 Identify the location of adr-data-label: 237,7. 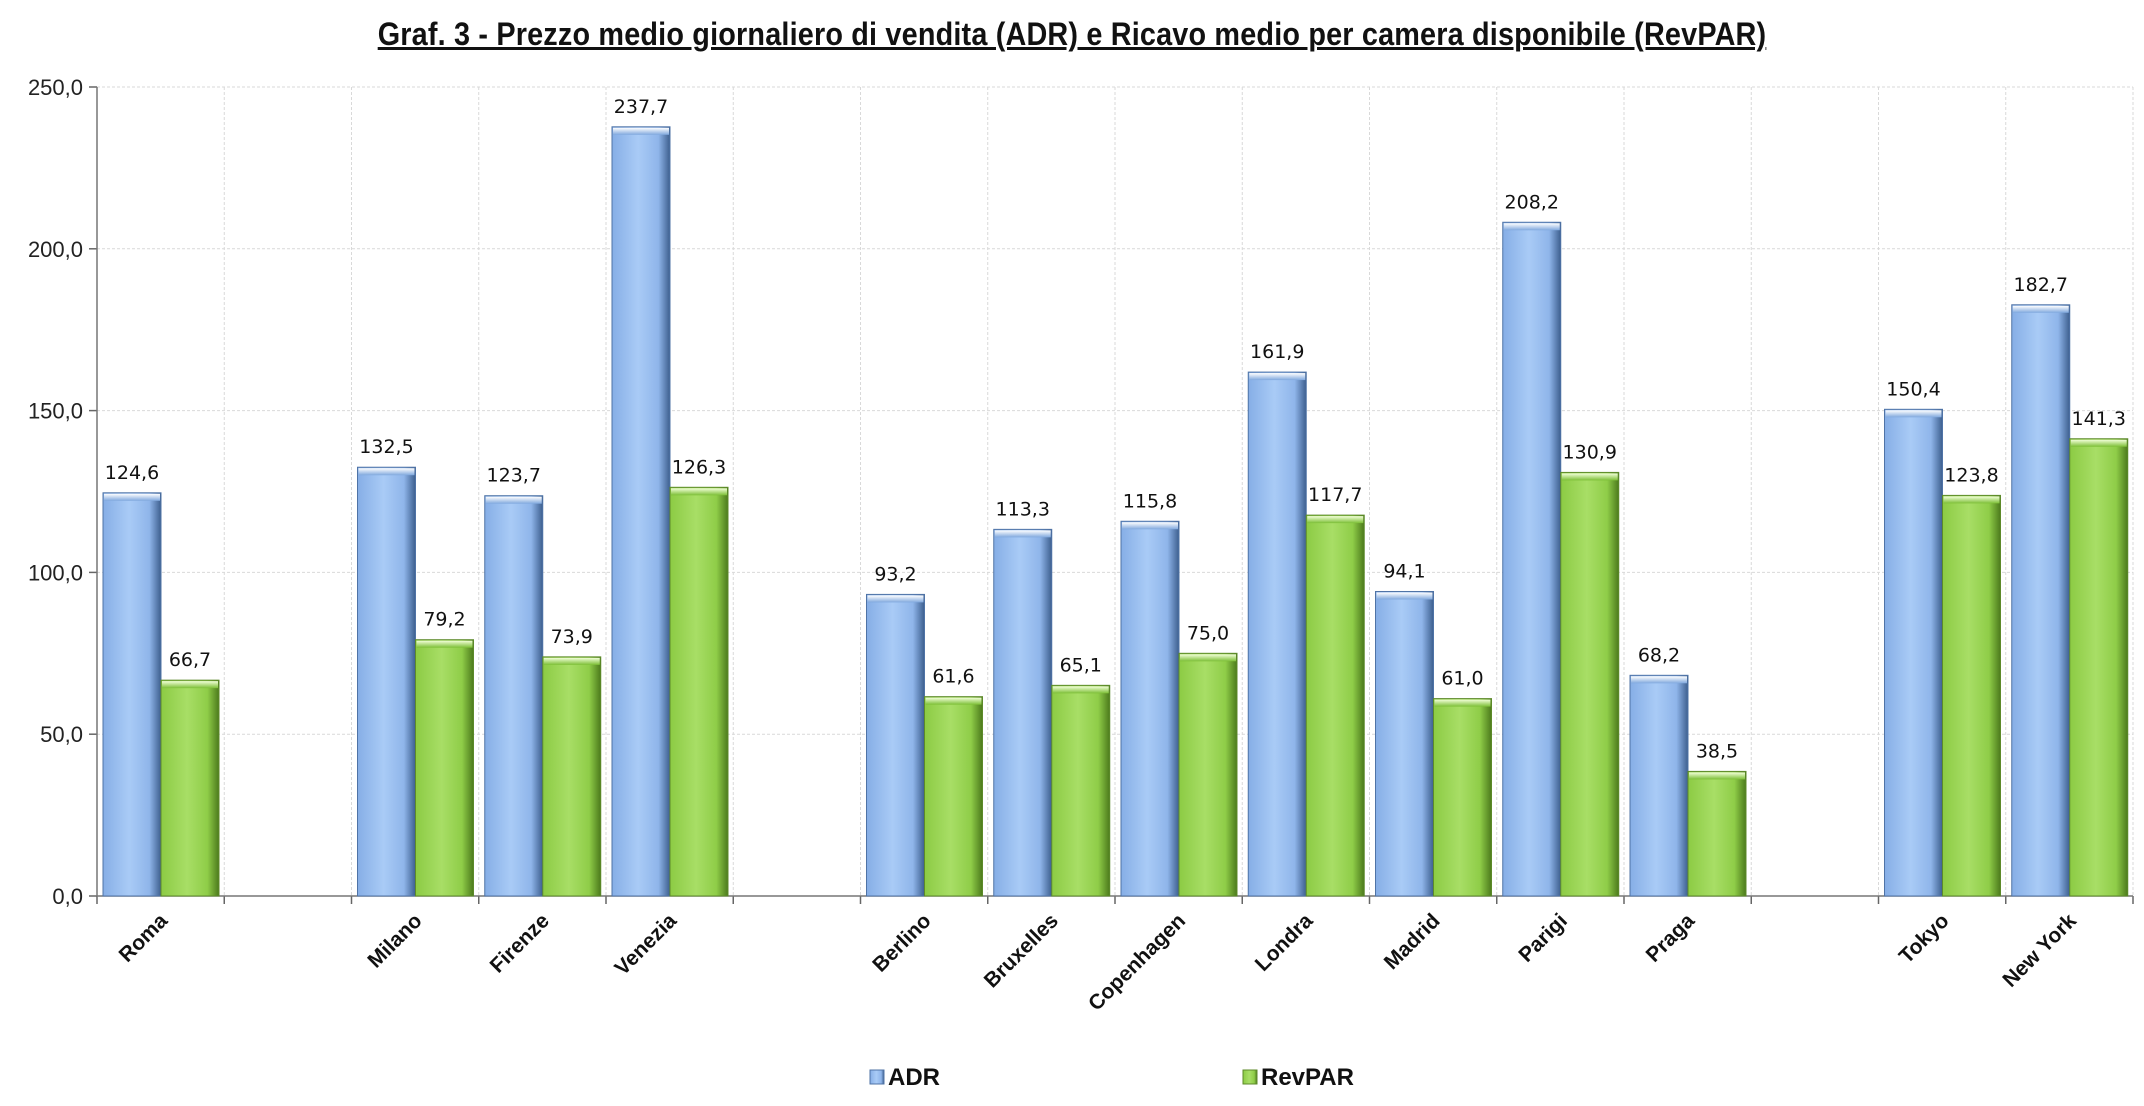
(641, 107).